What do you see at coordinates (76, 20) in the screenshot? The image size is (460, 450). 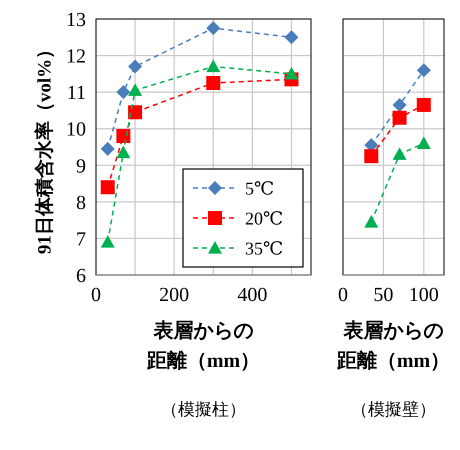 I see `y-tick-label: 13` at bounding box center [76, 20].